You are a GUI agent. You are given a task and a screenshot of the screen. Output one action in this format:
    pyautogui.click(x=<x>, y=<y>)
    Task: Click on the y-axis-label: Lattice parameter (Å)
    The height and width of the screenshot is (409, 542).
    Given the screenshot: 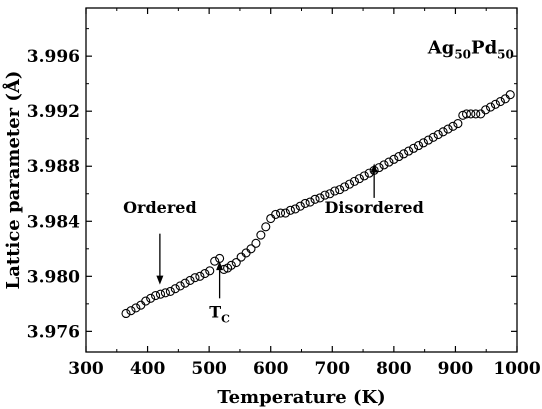 What is the action you would take?
    pyautogui.click(x=12, y=180)
    